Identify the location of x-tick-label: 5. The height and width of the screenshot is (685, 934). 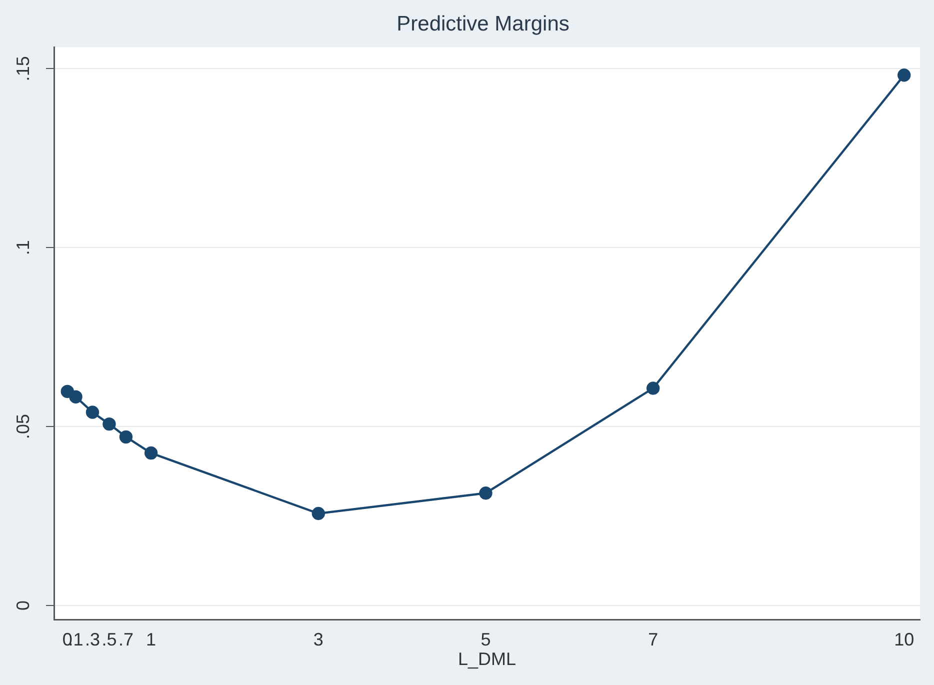
(485, 640).